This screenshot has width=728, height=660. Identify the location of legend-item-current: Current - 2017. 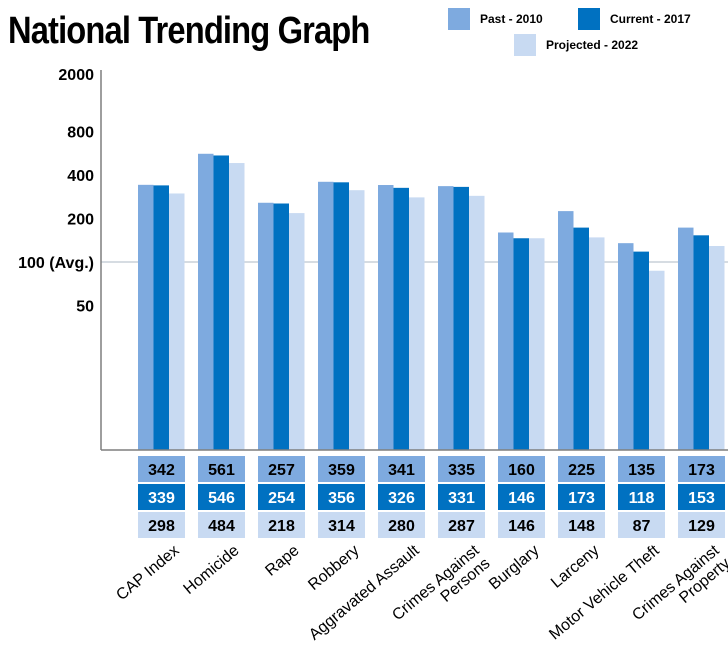
(634, 19).